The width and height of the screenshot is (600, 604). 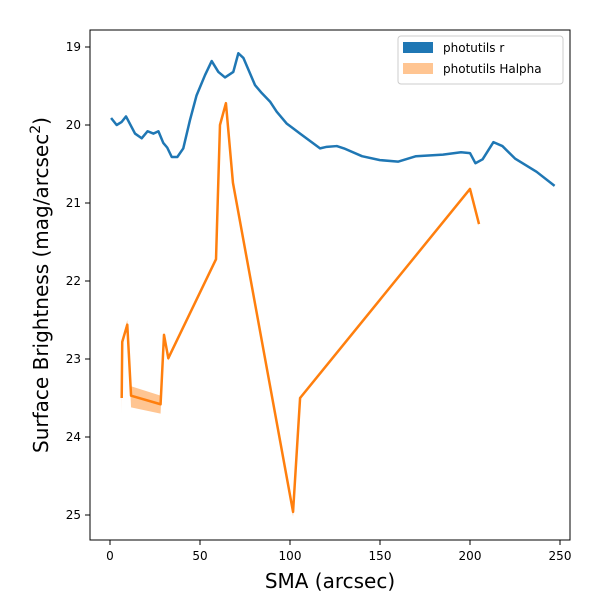 I want to click on x-axis-label: SMA (arcsec), so click(x=330, y=581).